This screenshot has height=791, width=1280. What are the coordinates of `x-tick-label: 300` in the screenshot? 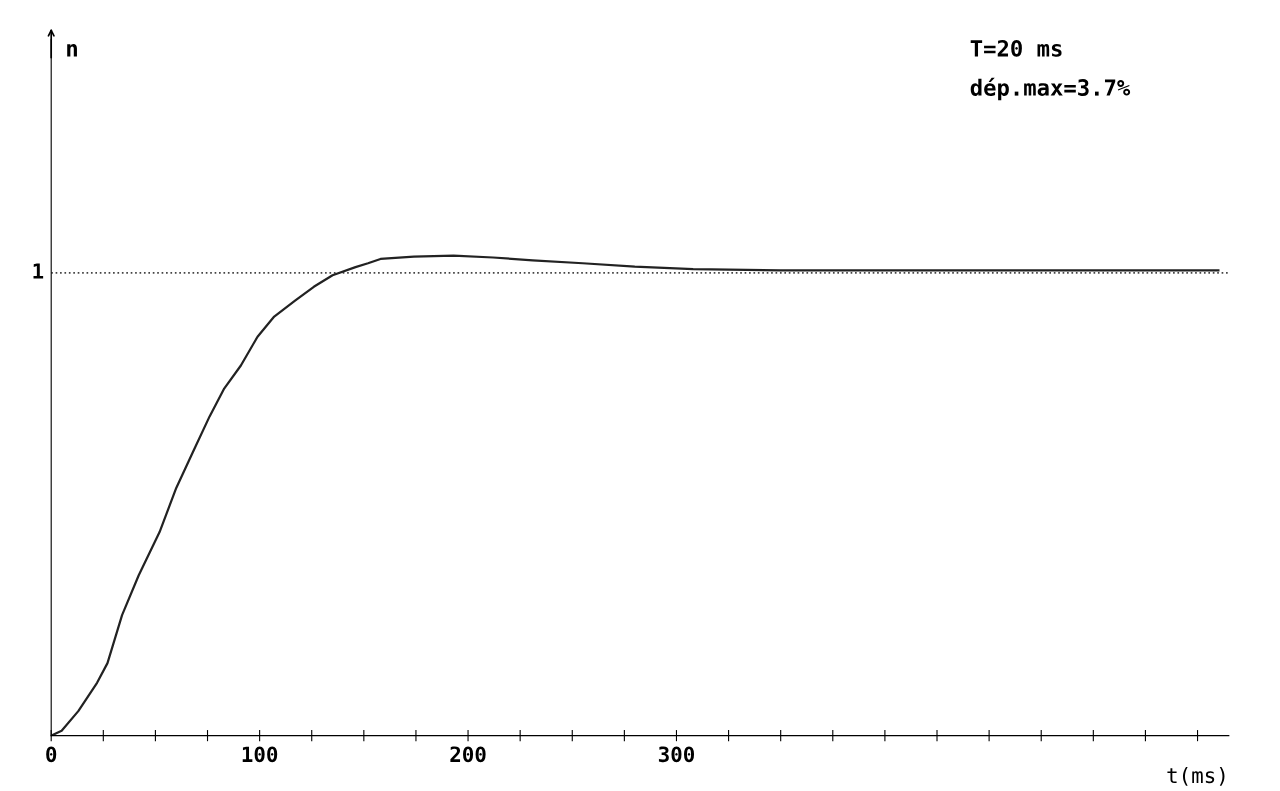 It's located at (676, 754).